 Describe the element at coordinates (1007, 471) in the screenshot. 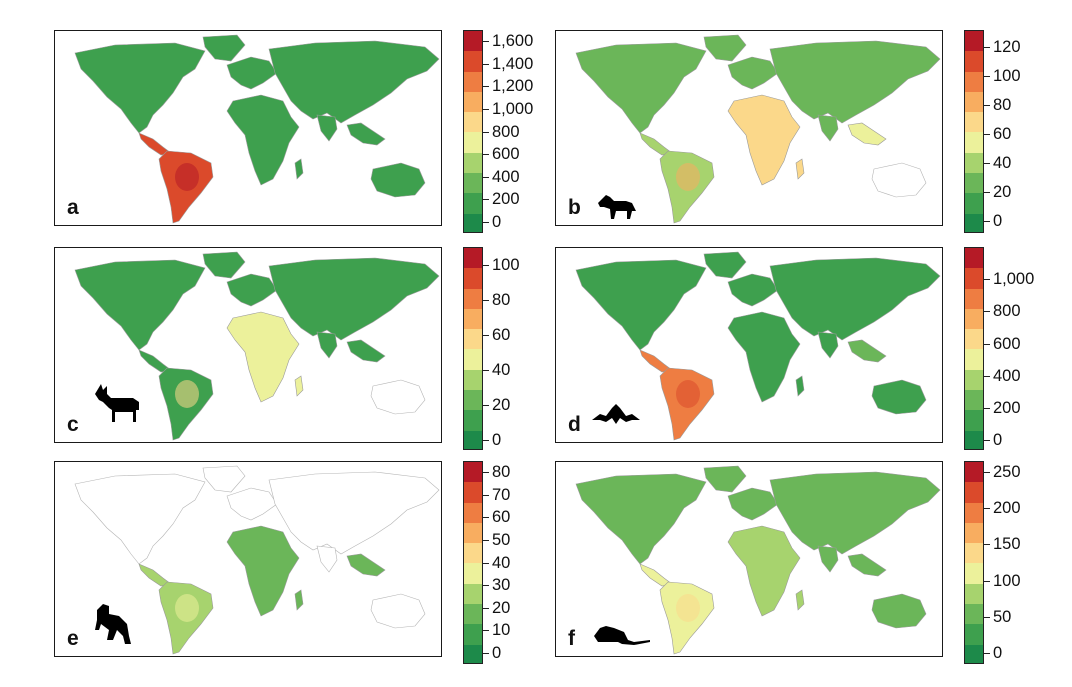

I see `colorbar-tick-label: 250` at that location.